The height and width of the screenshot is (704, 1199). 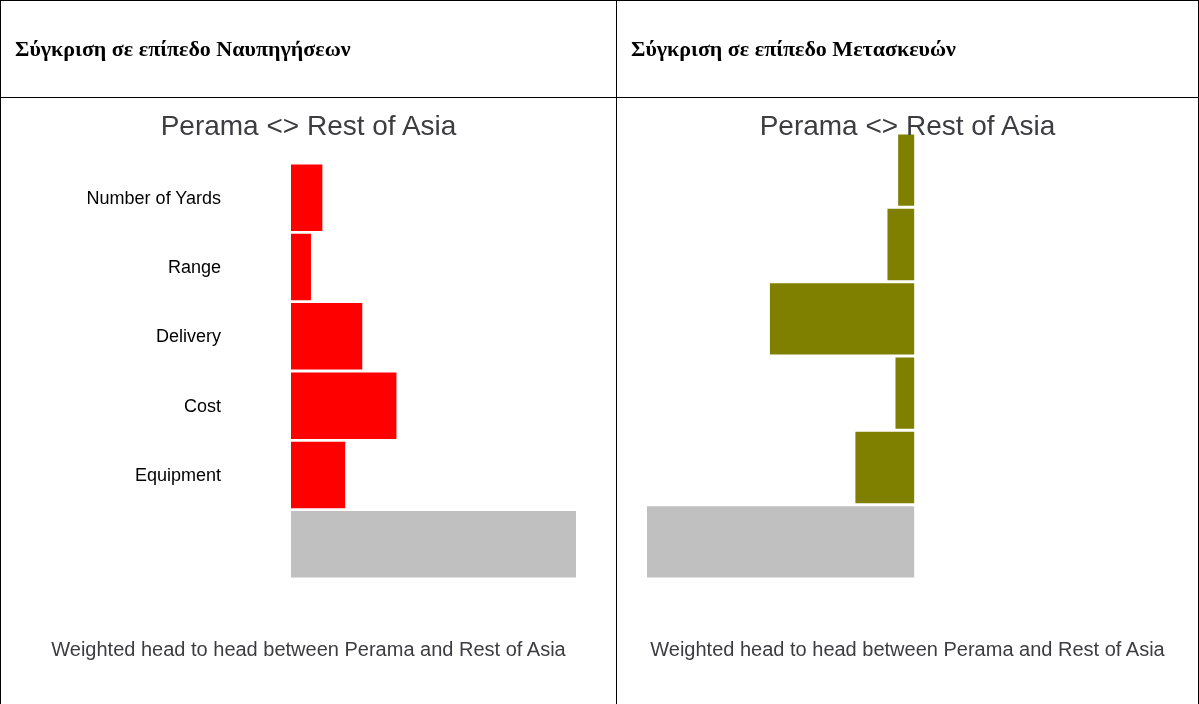 I want to click on y-tick-label: Number of Yards, so click(x=153, y=197).